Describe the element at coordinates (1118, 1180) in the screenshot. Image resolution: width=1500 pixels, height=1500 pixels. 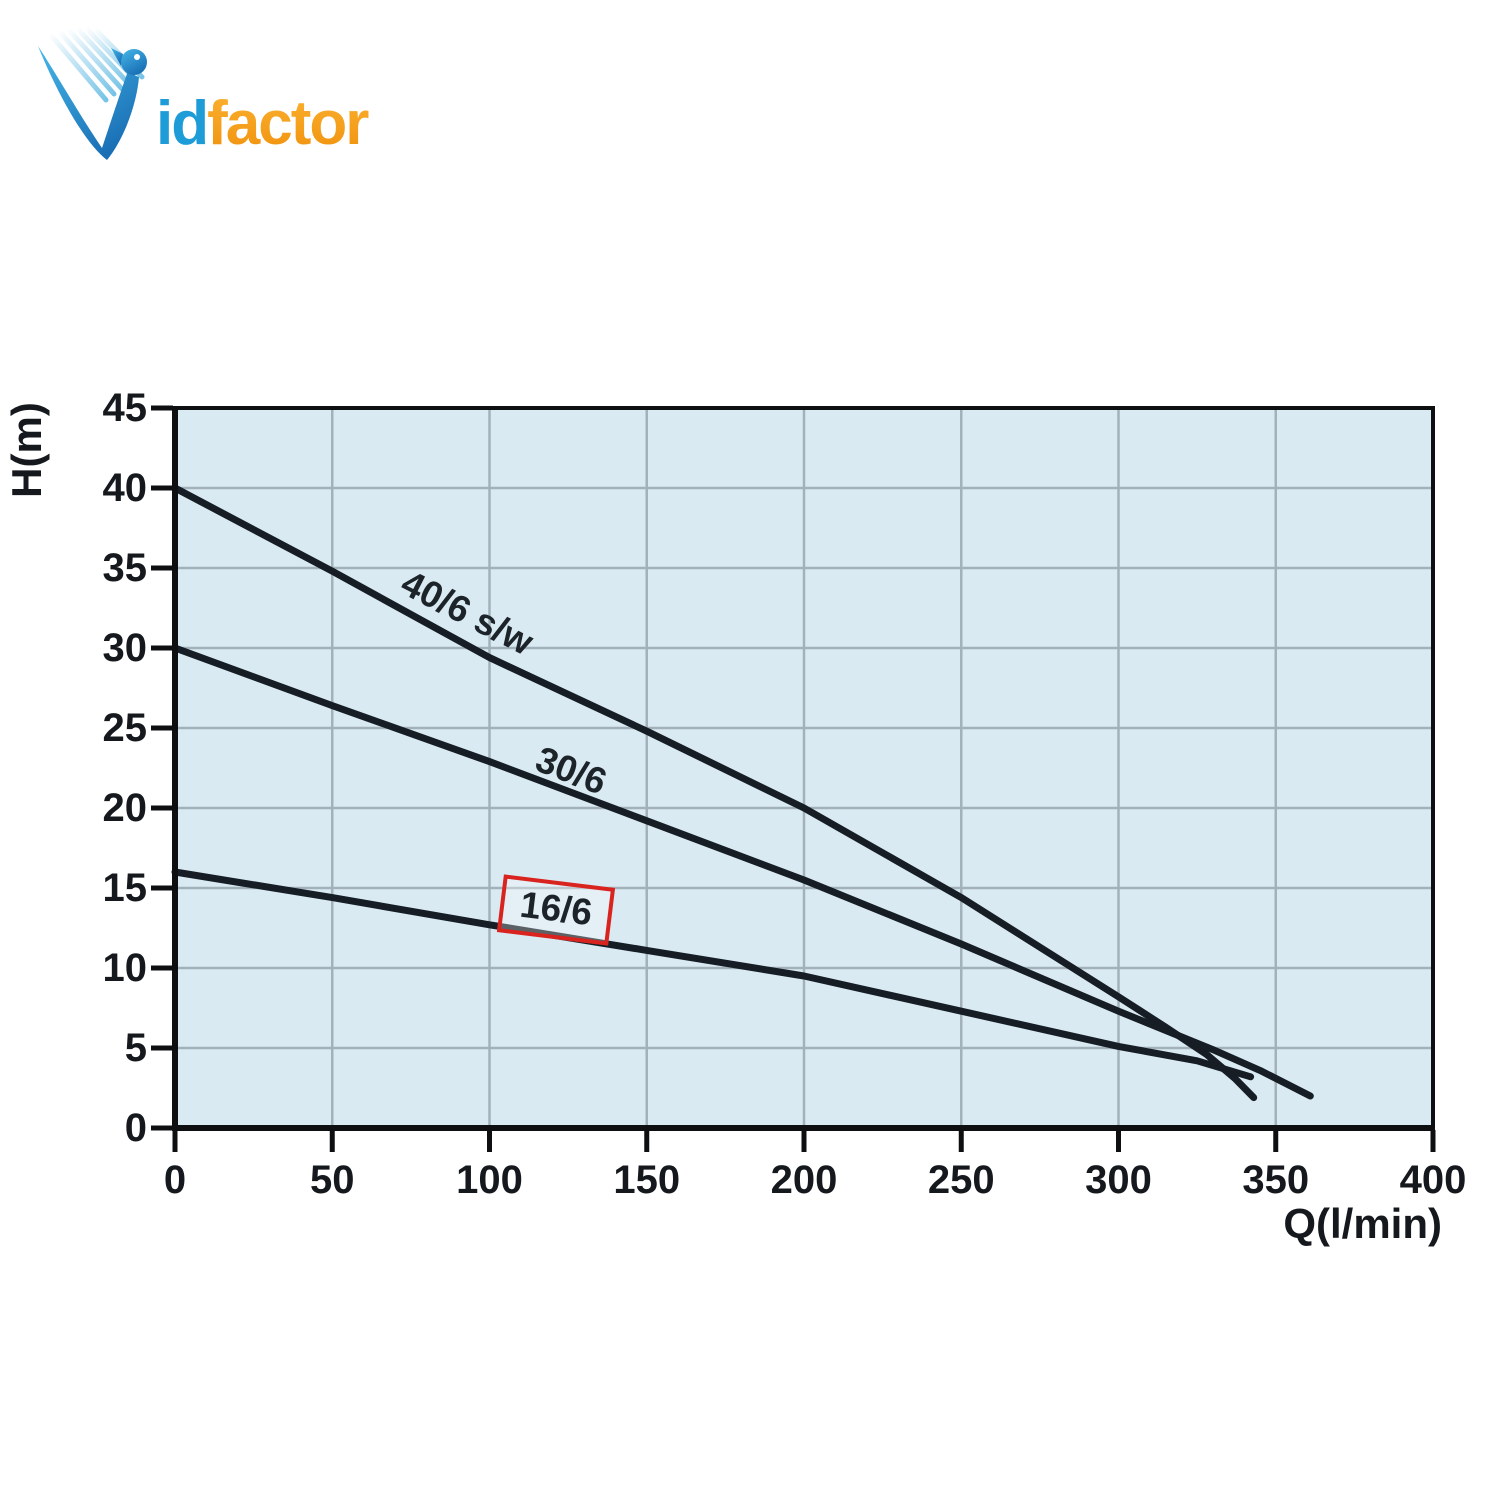
I see `x-tick-label: 300` at that location.